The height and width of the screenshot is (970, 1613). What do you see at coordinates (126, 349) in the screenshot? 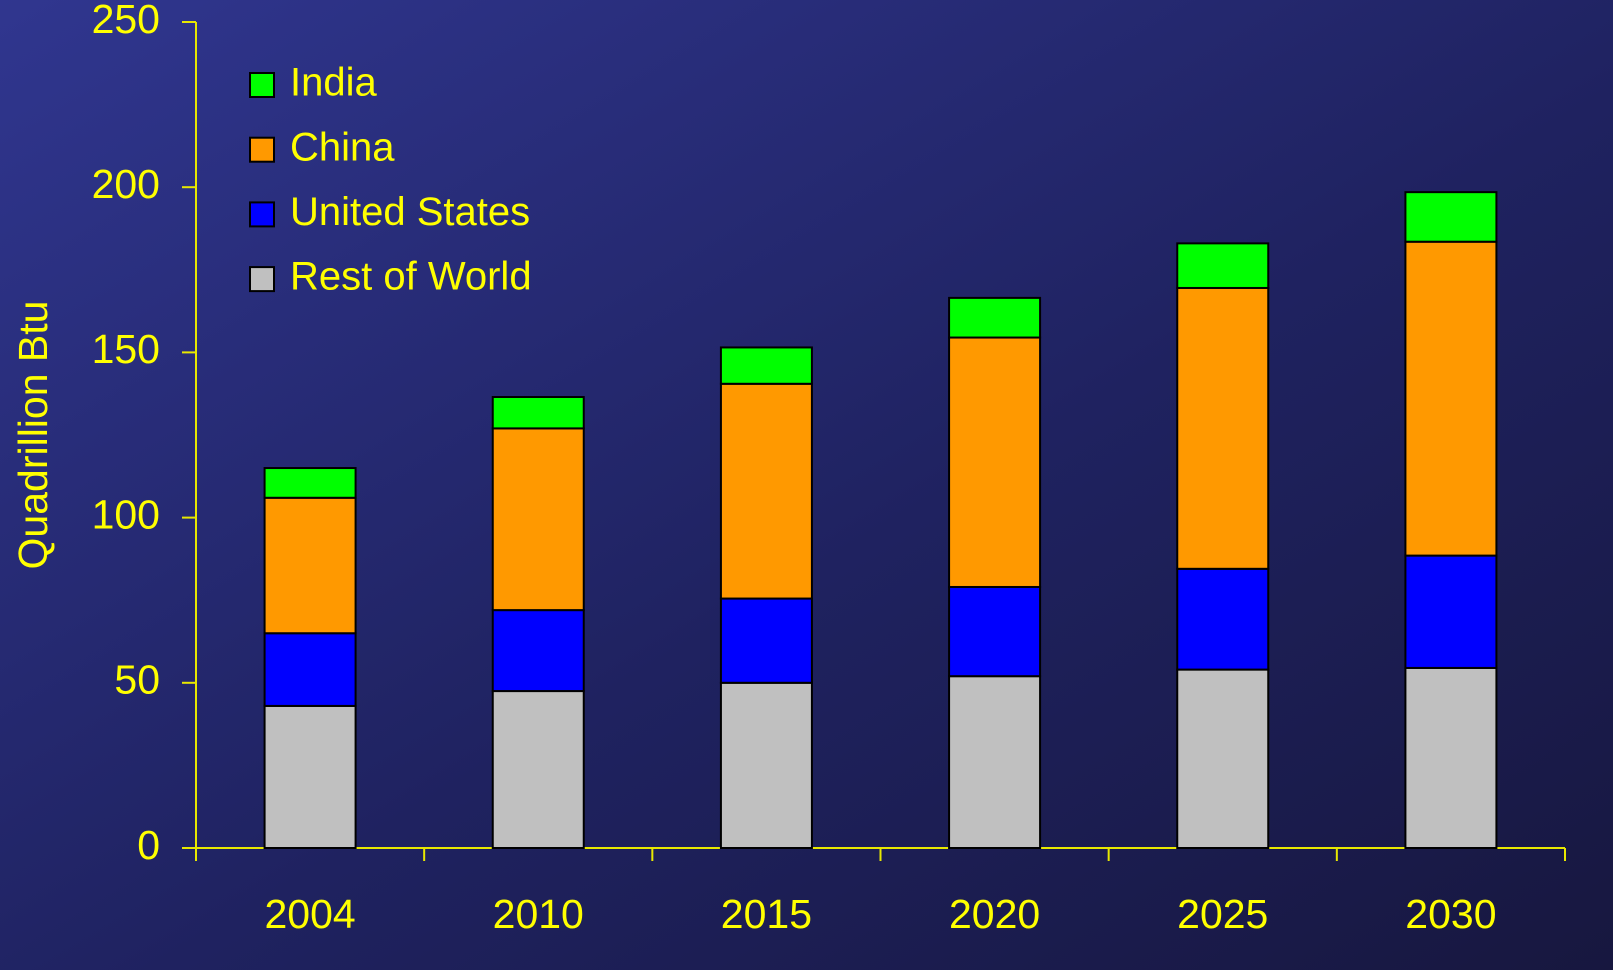
I see `y-tick-label: 150` at bounding box center [126, 349].